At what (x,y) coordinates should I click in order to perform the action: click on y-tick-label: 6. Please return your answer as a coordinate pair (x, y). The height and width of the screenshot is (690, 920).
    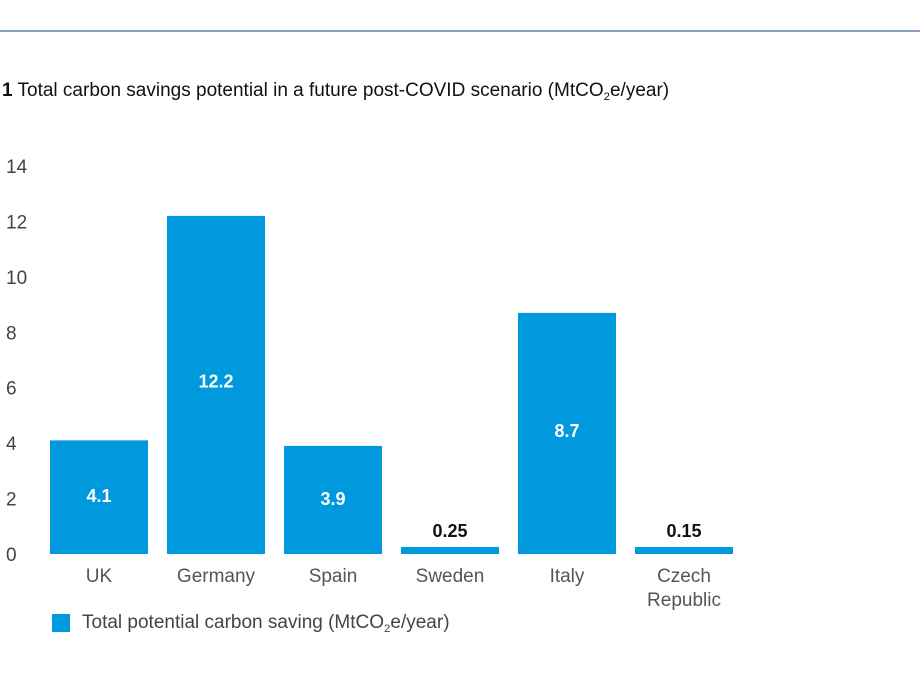
    Looking at the image, I should click on (11, 389).